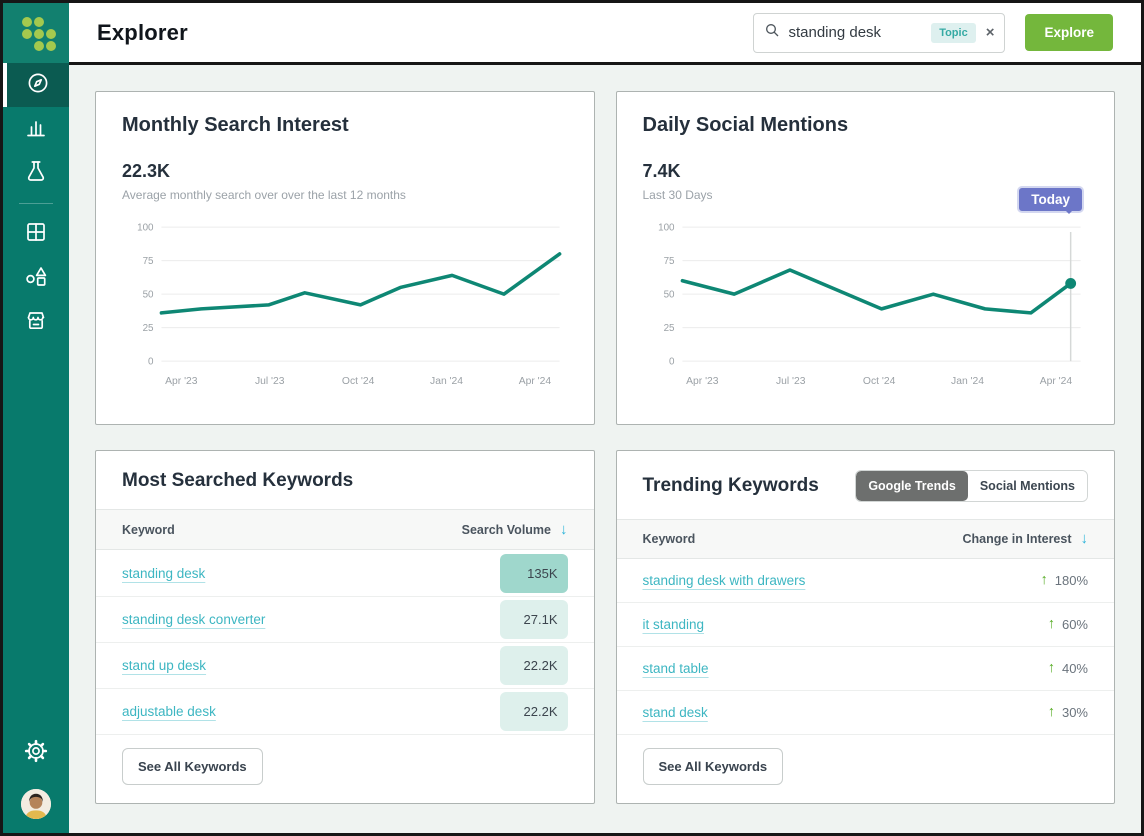 The width and height of the screenshot is (1144, 836). I want to click on column-change-in-interest: Change in Interest, so click(1017, 538).